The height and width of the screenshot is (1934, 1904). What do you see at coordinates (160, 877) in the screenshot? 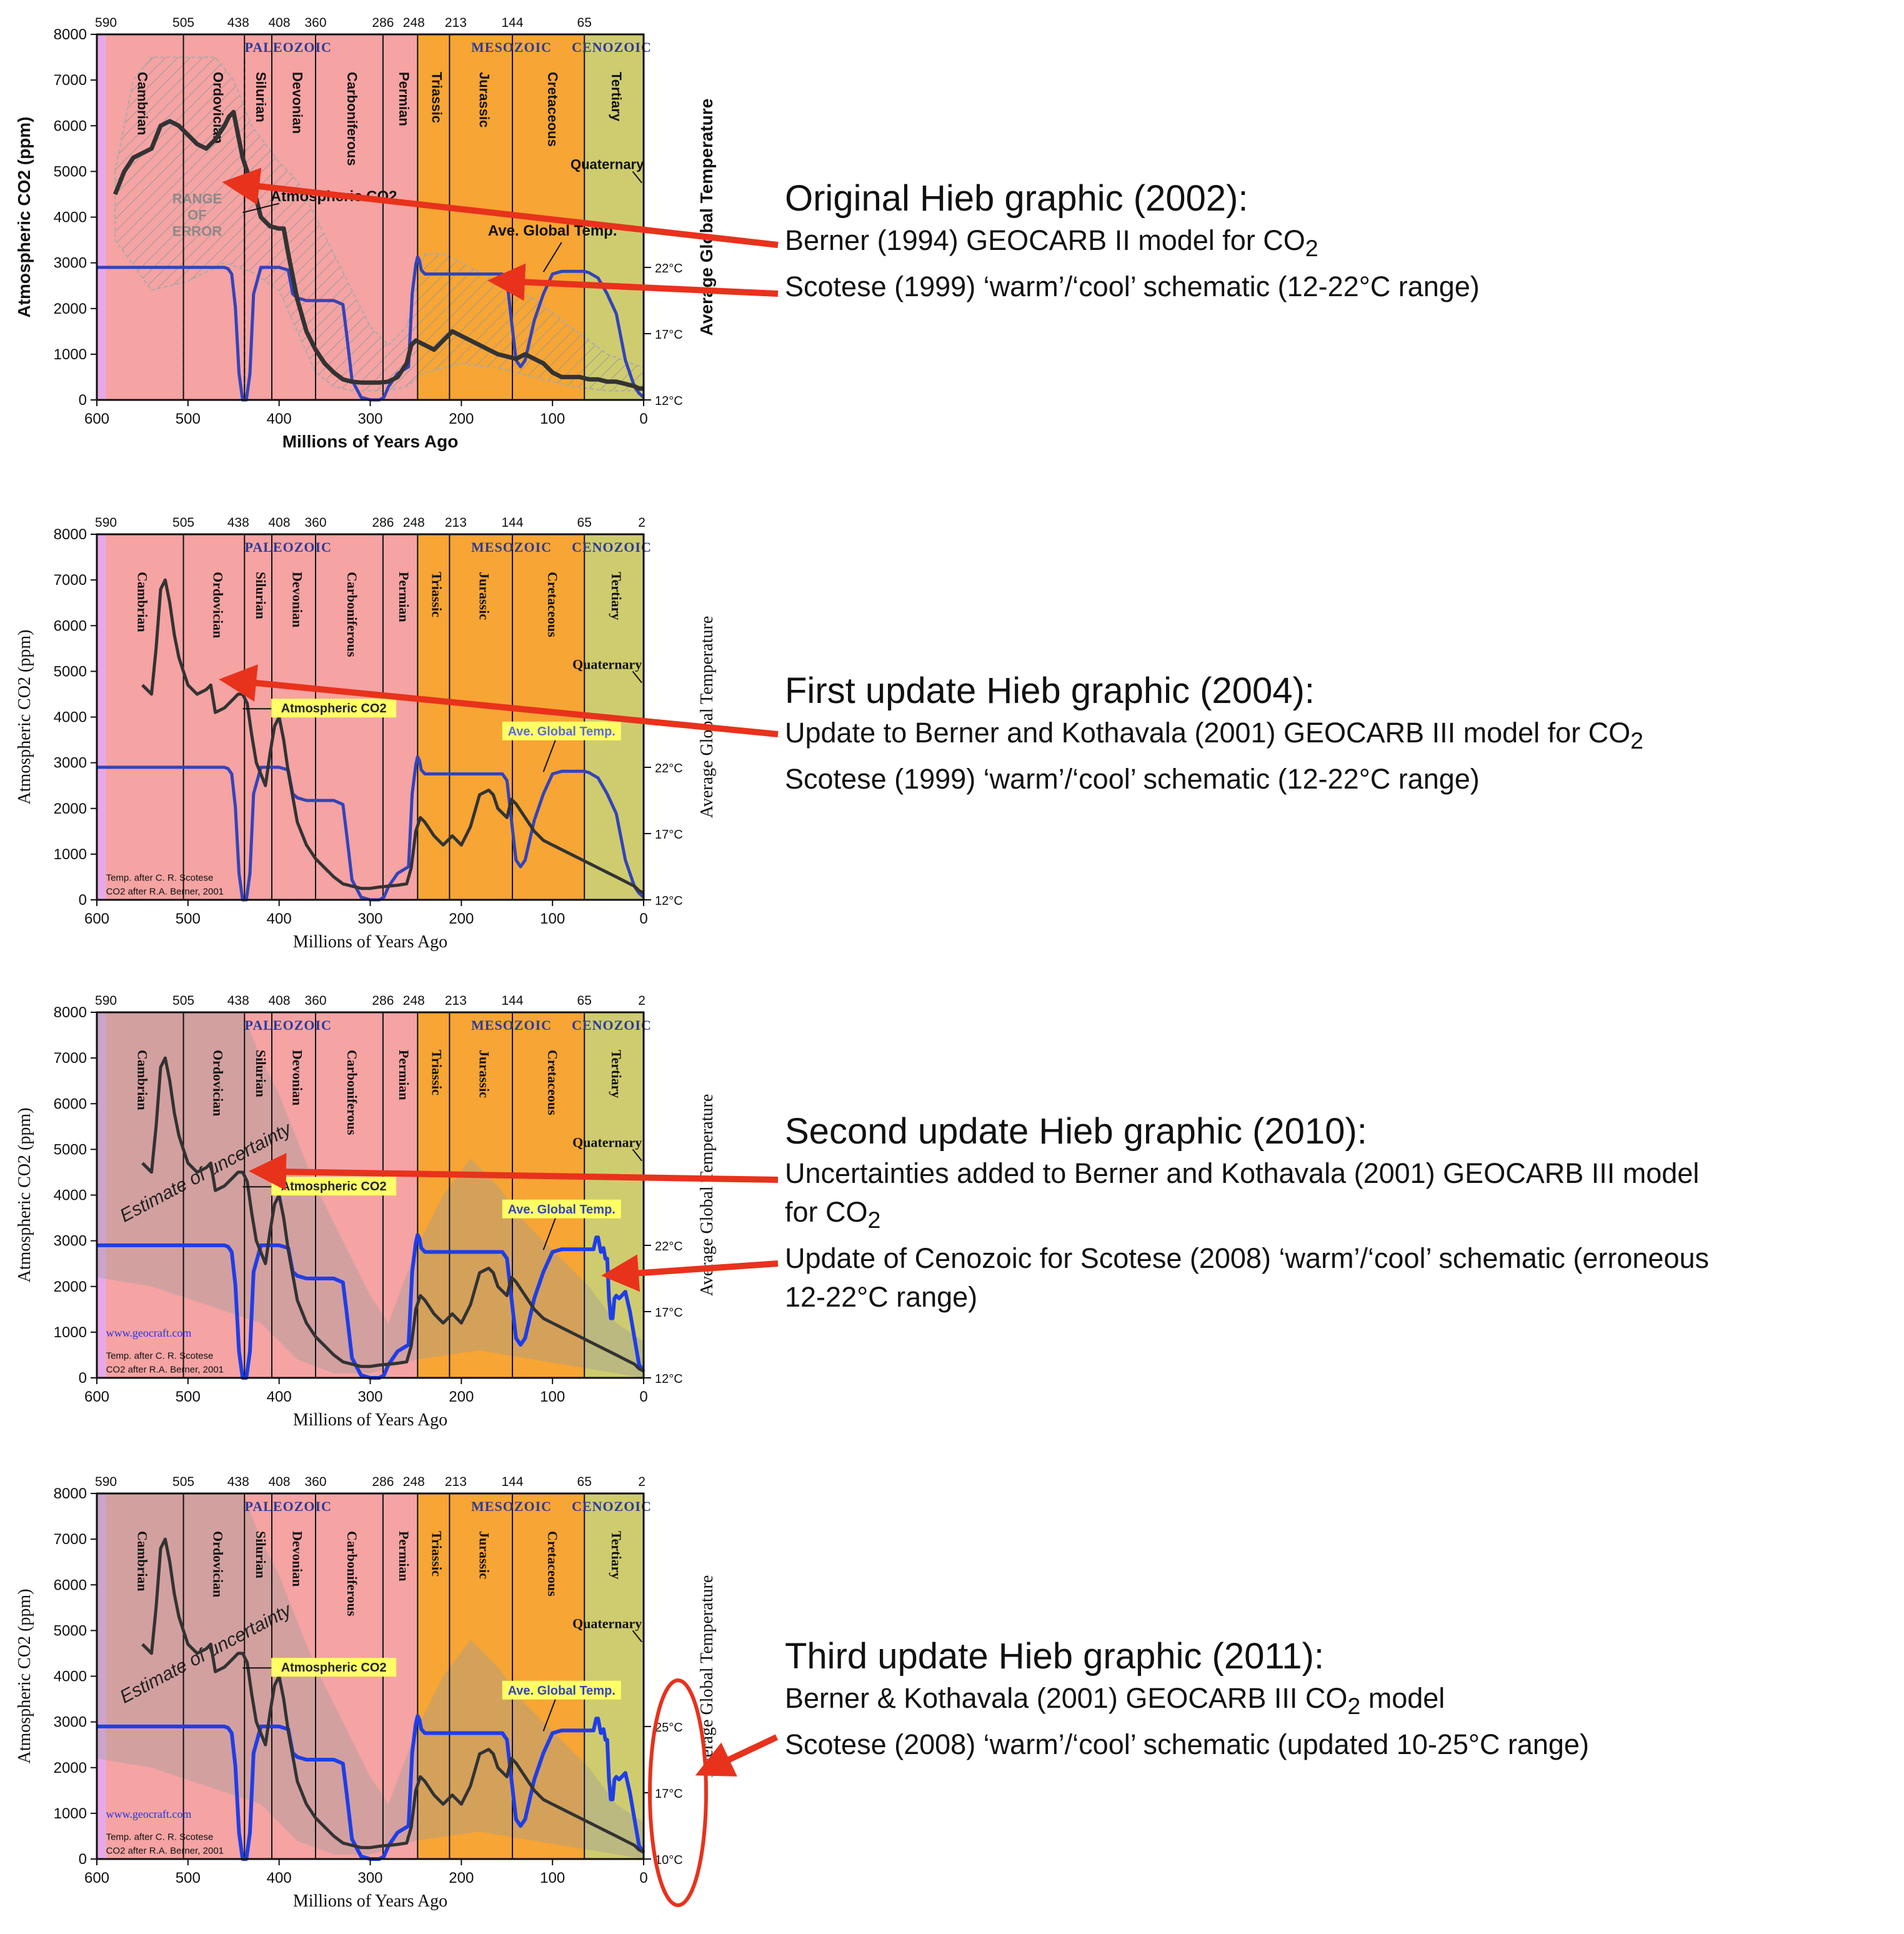
I see `credit-label: Temp. after C. R. Scotese` at bounding box center [160, 877].